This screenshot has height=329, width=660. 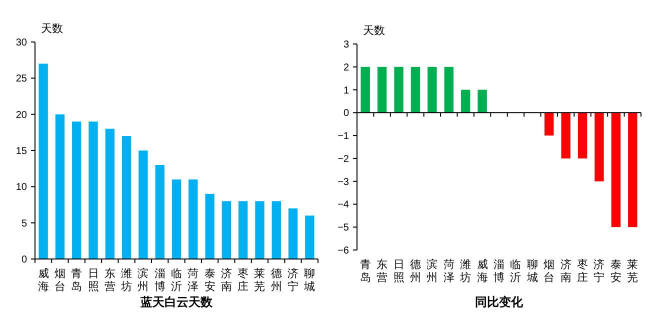 What do you see at coordinates (346, 90) in the screenshot?
I see `y-tick-label: 1` at bounding box center [346, 90].